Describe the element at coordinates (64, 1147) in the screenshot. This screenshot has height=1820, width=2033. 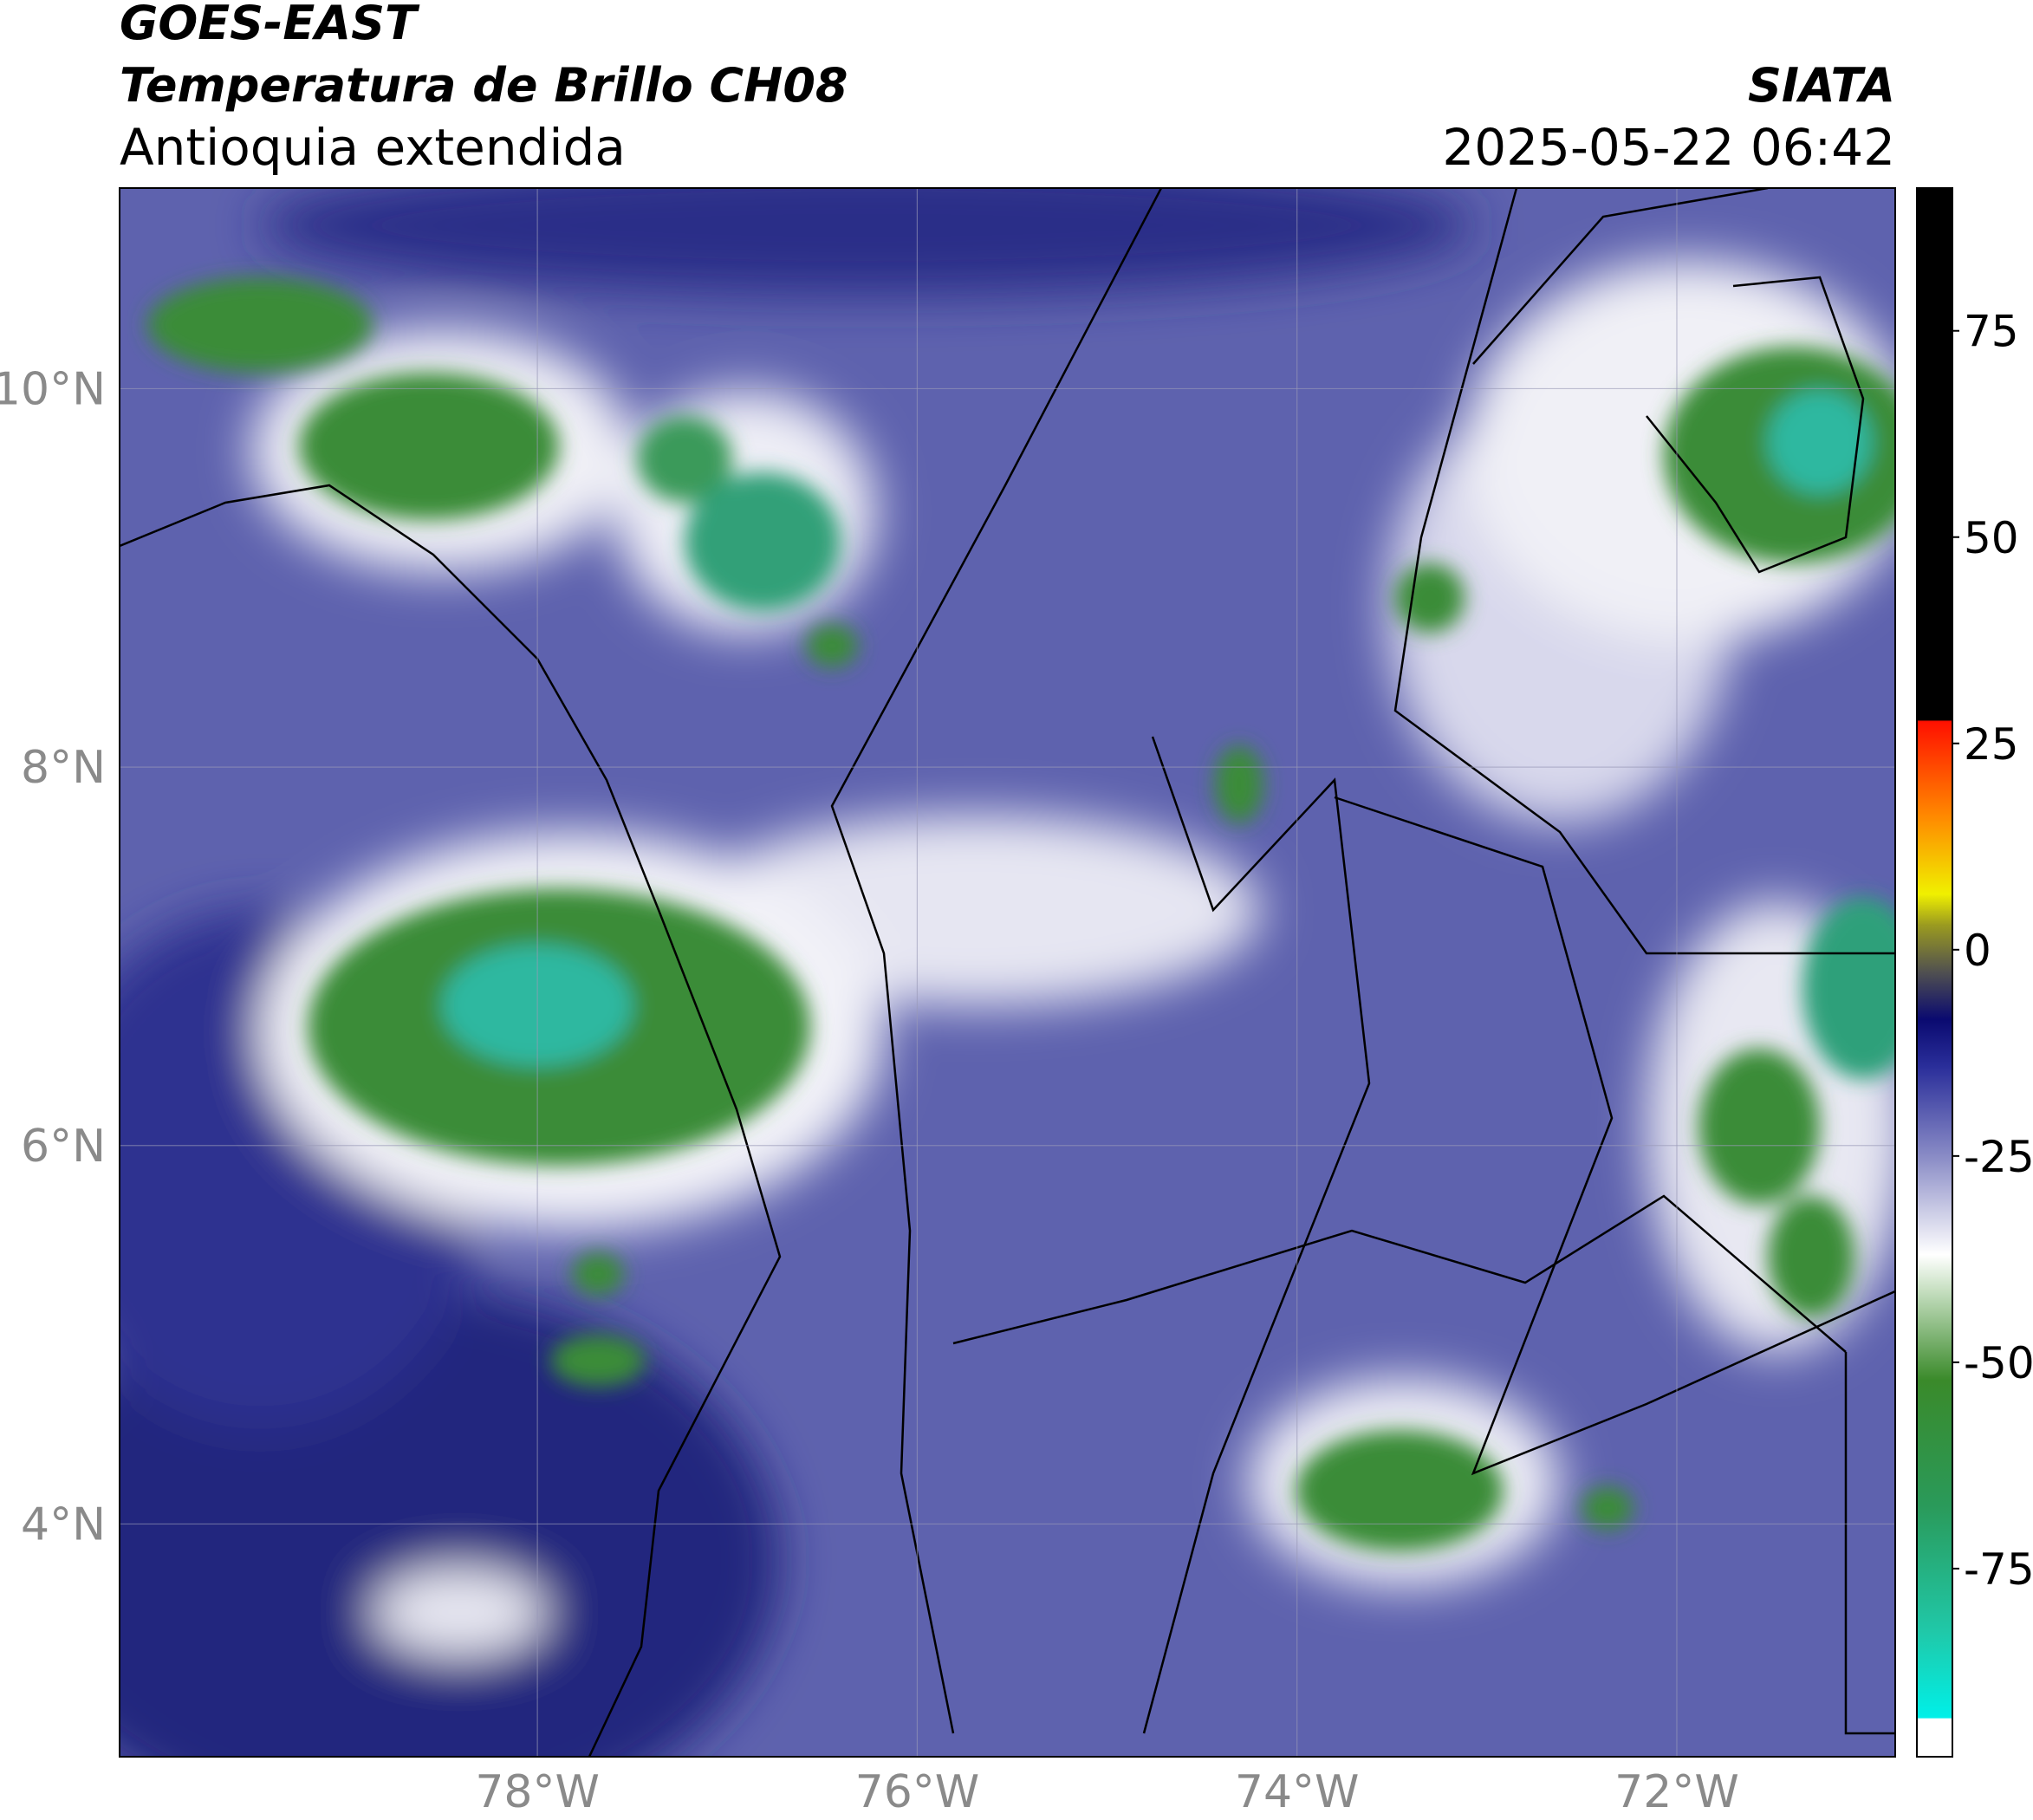
I see `y-tick-label: 6°N` at that location.